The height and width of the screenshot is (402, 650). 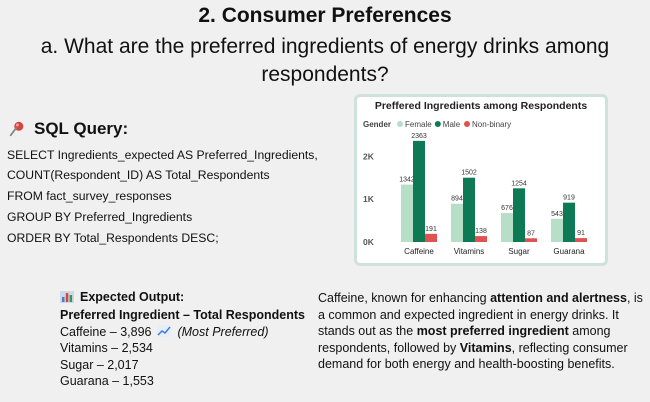 What do you see at coordinates (89, 196) in the screenshot?
I see `sql-line: FROM fact_survey_responses` at bounding box center [89, 196].